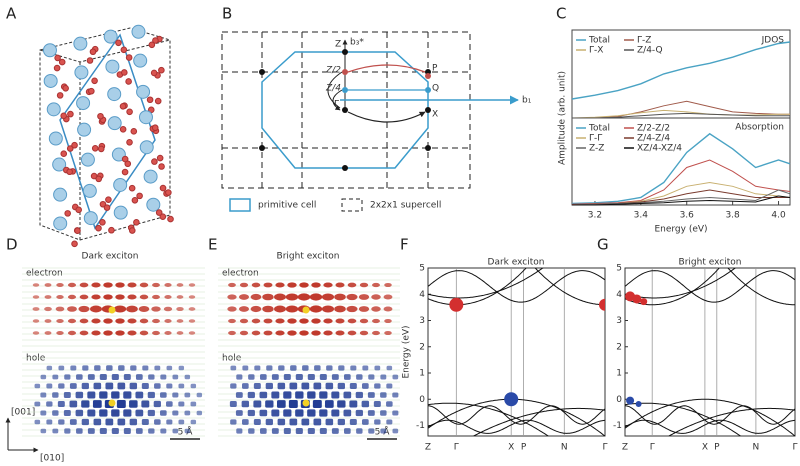 The height and width of the screenshot is (466, 800). What do you see at coordinates (112, 310) in the screenshot?
I see `electron-center` at bounding box center [112, 310].